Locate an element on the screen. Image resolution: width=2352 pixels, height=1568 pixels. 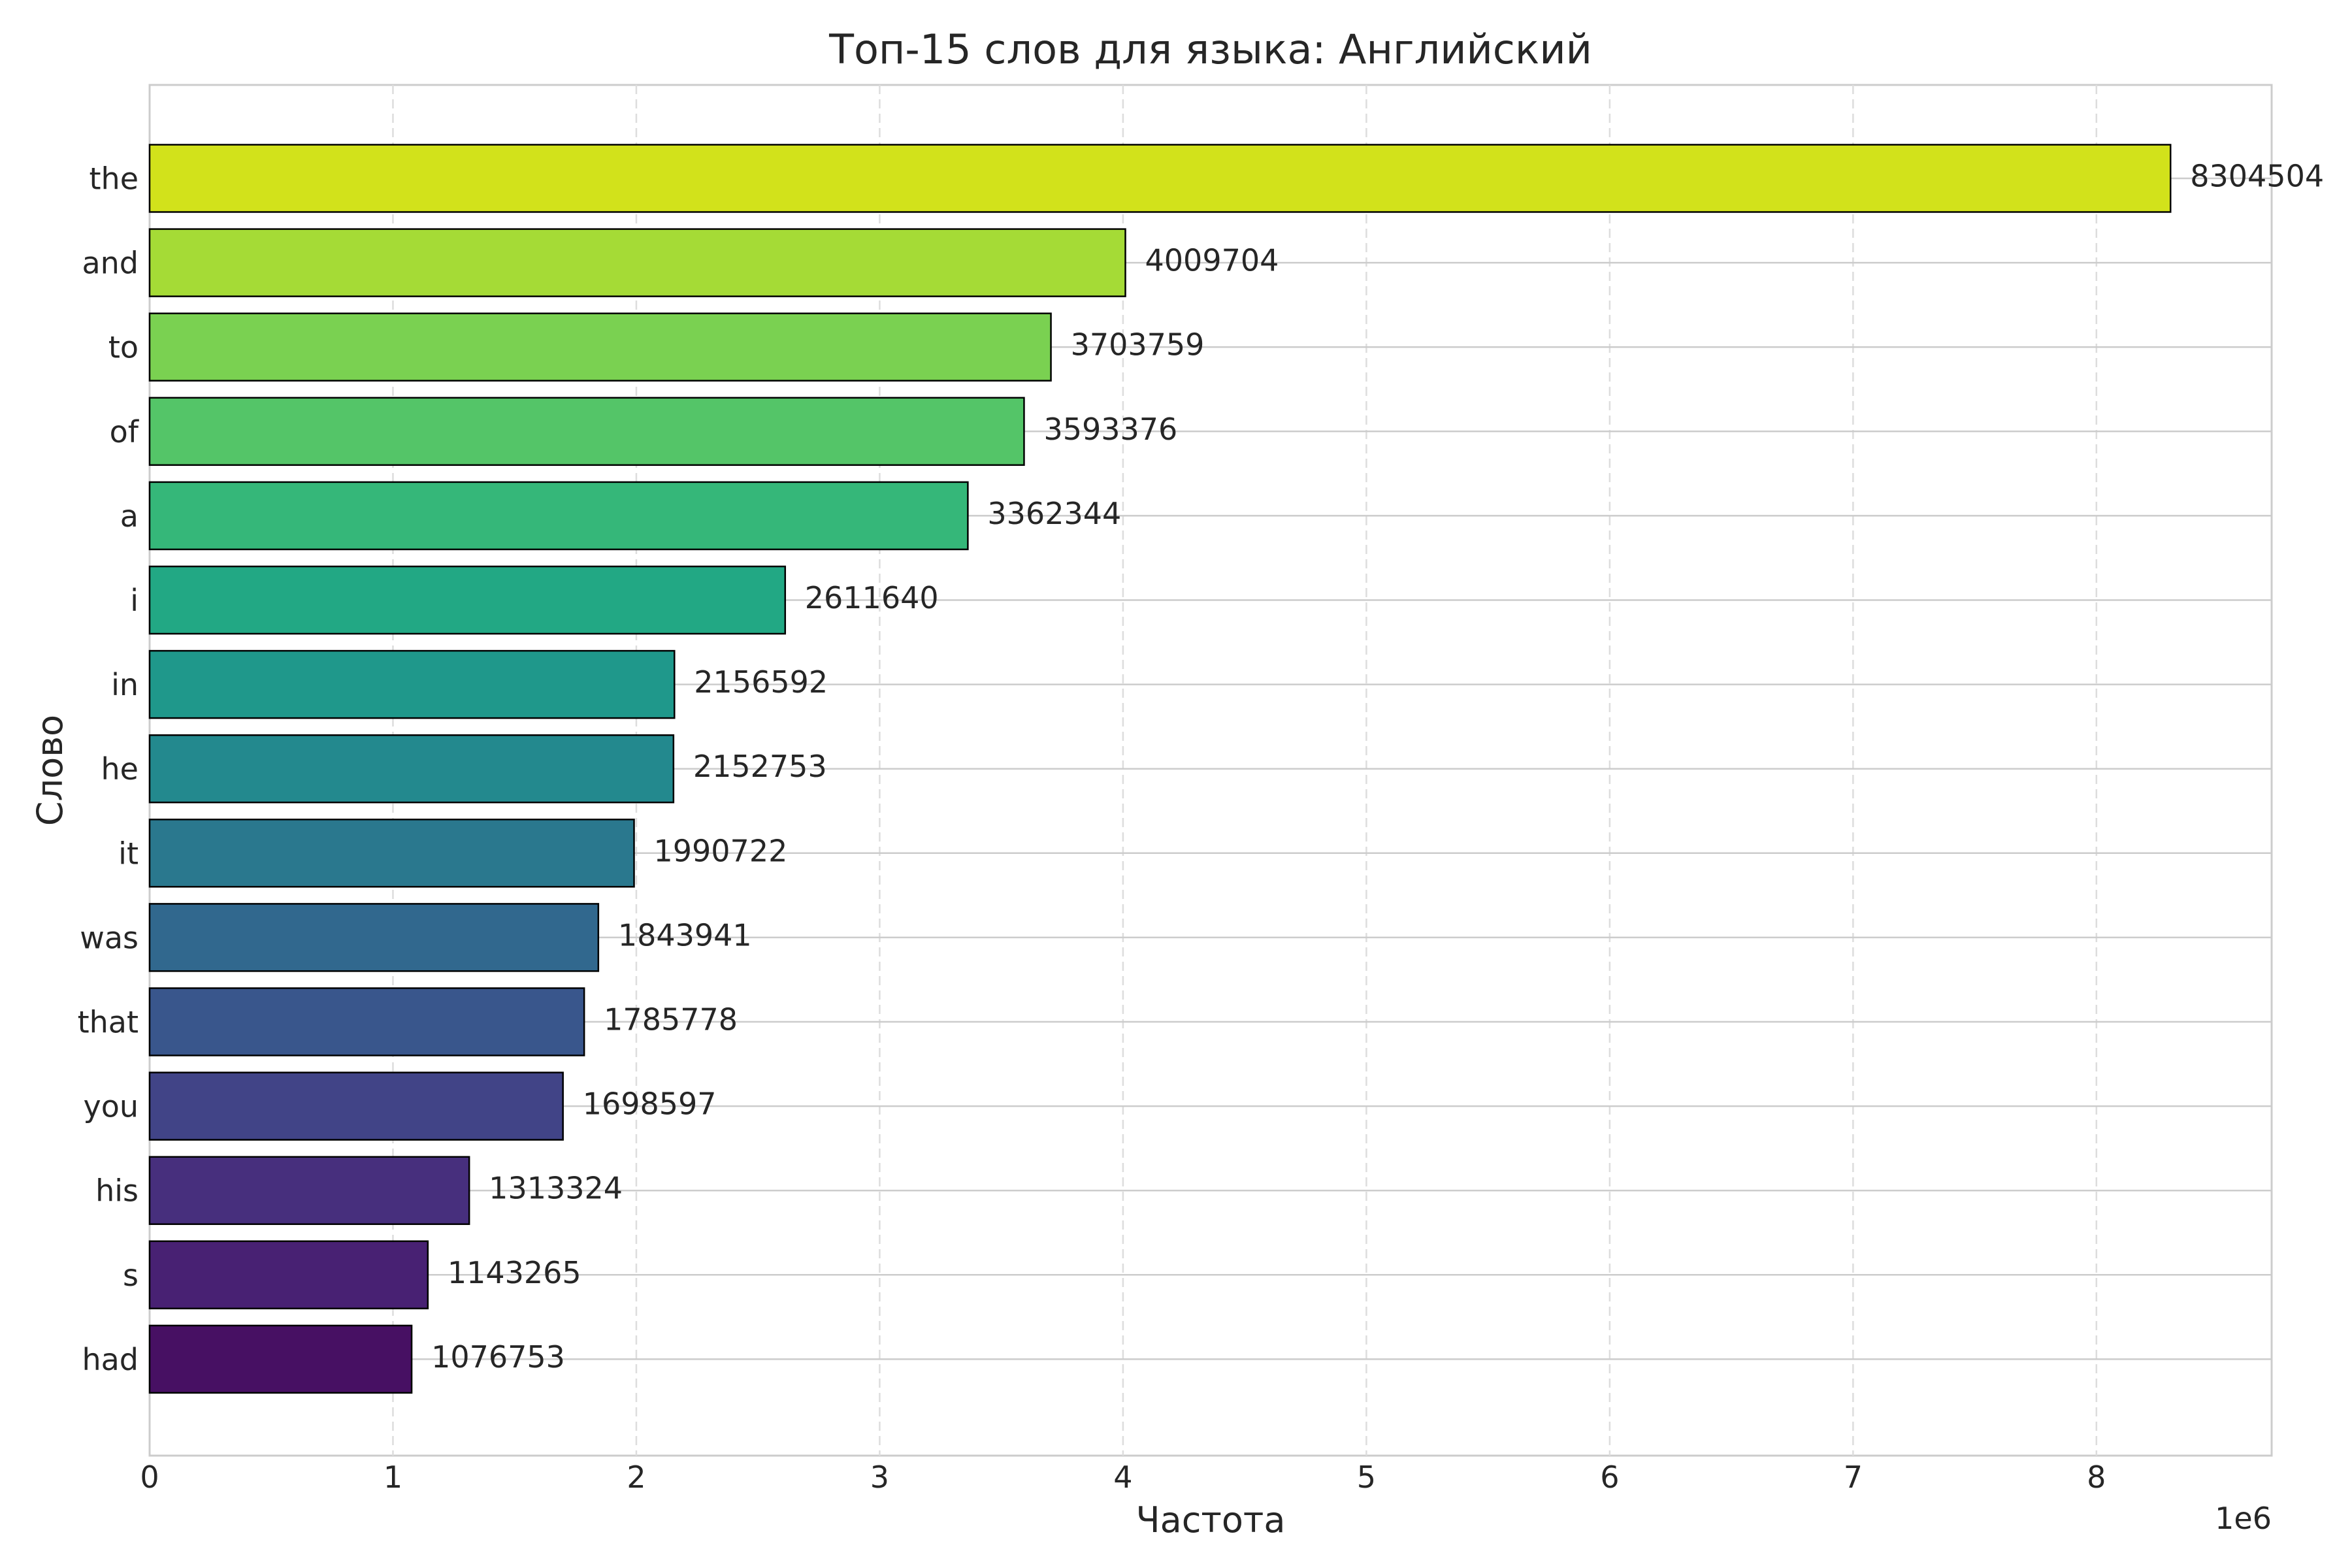
bar-value-label: 1843941 is located at coordinates (685, 935).